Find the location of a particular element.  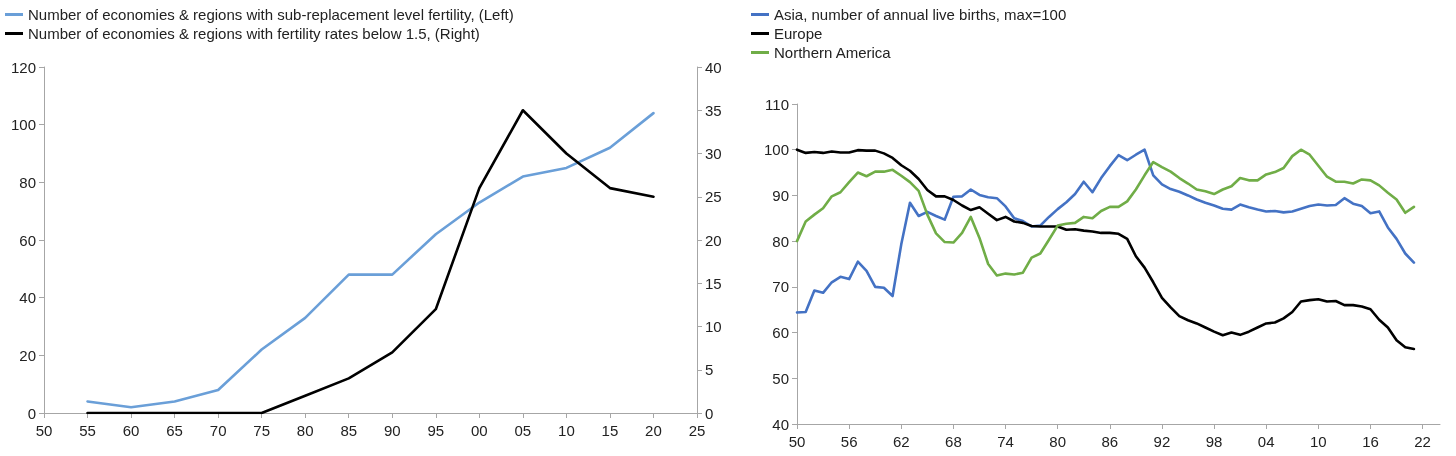

x-tick-label: 56 is located at coordinates (849, 441).